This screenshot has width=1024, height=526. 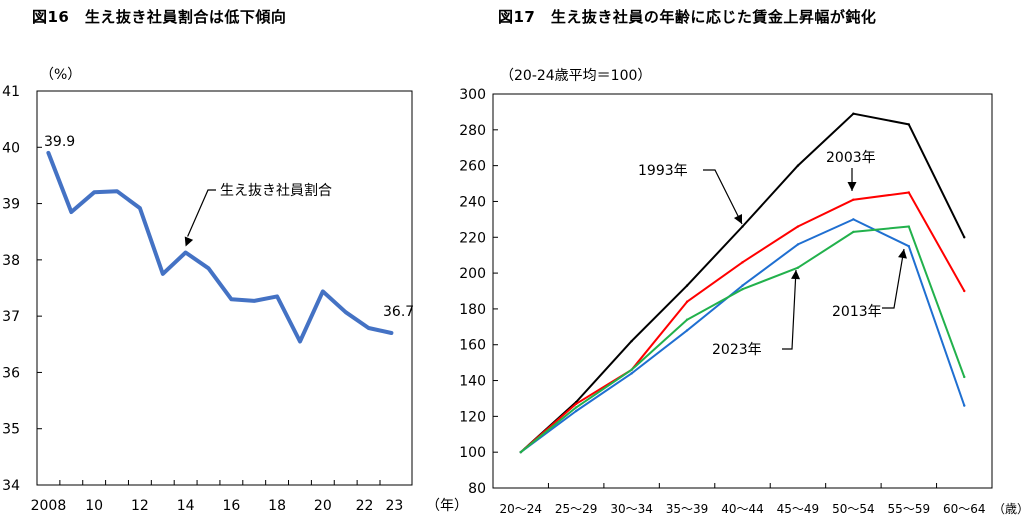 What do you see at coordinates (11, 92) in the screenshot?
I see `y-tick-label: 41` at bounding box center [11, 92].